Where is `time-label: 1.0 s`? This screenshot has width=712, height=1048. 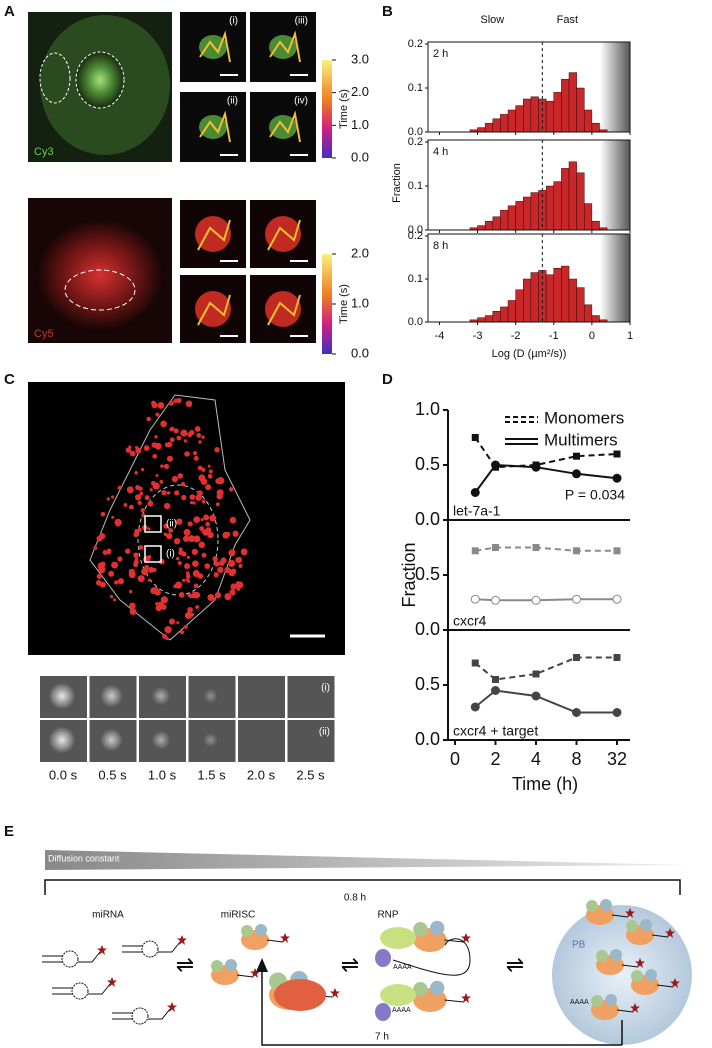 time-label: 1.0 s is located at coordinates (162, 774).